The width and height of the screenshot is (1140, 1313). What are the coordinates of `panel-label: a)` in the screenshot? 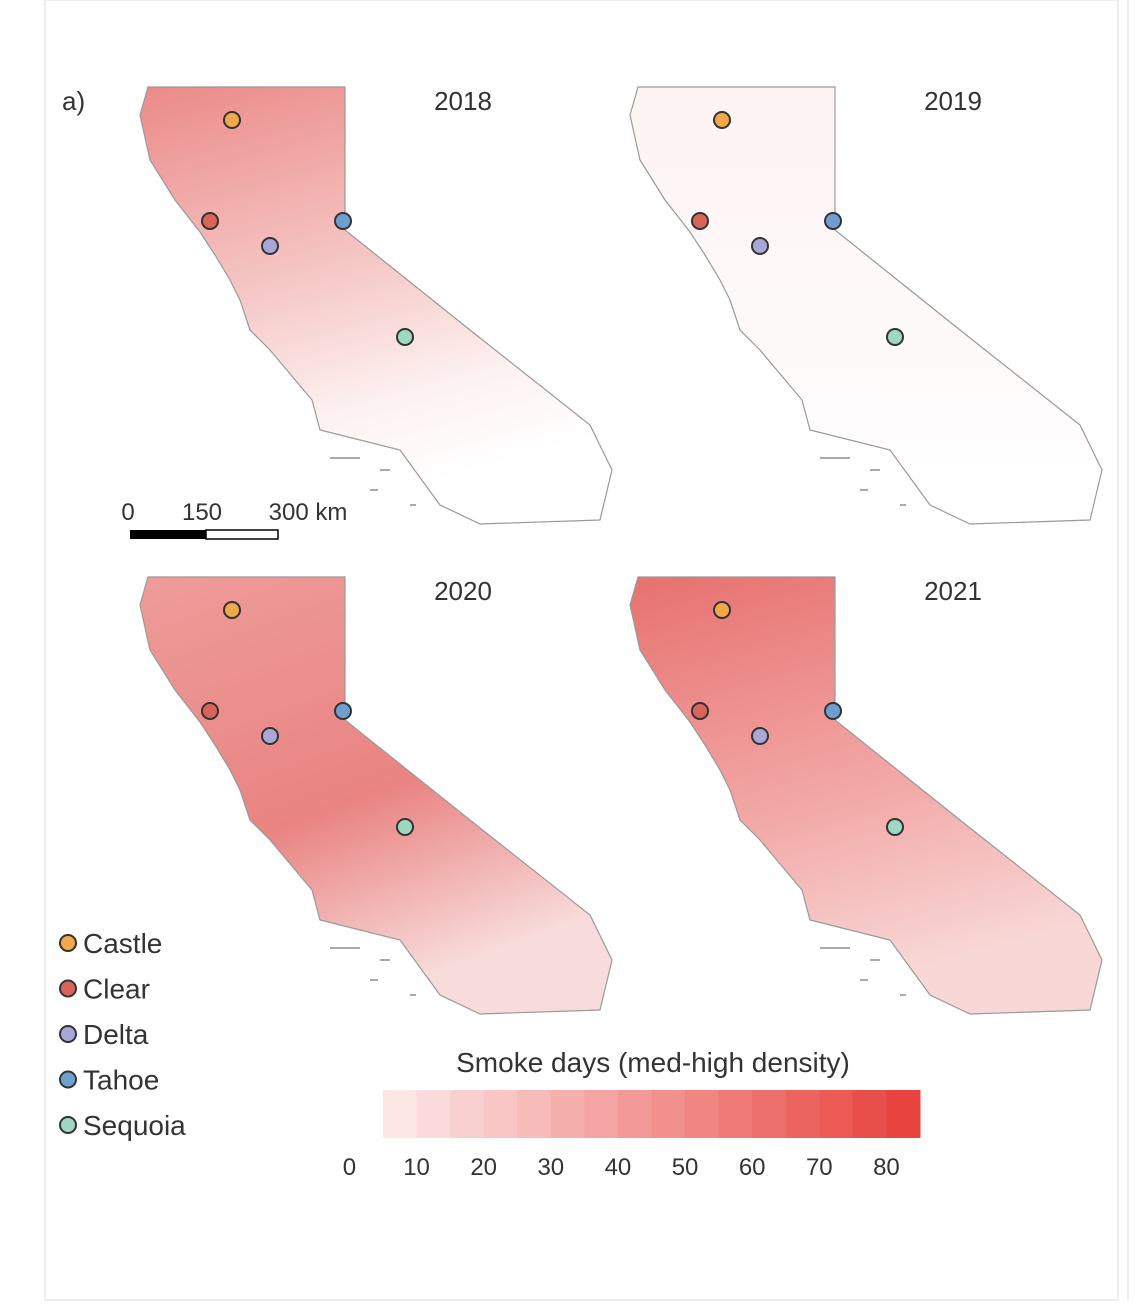 It's located at (73, 101).